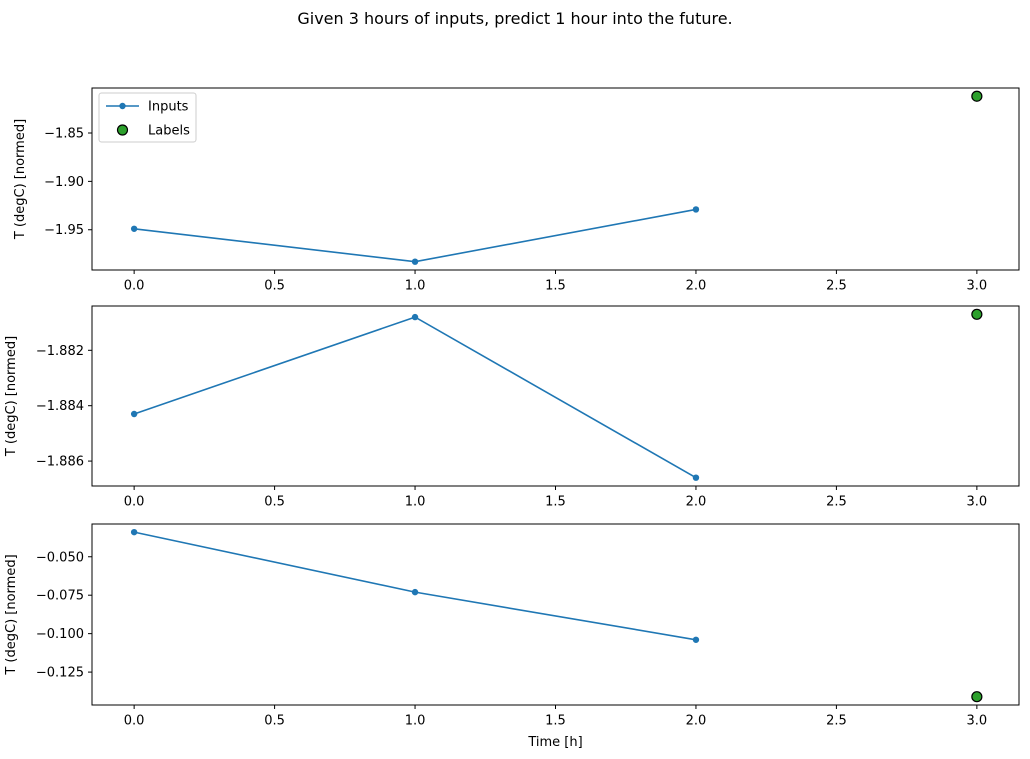 The image size is (1030, 759). Describe the element at coordinates (122, 130) in the screenshot. I see `legend-labels-marker` at that location.